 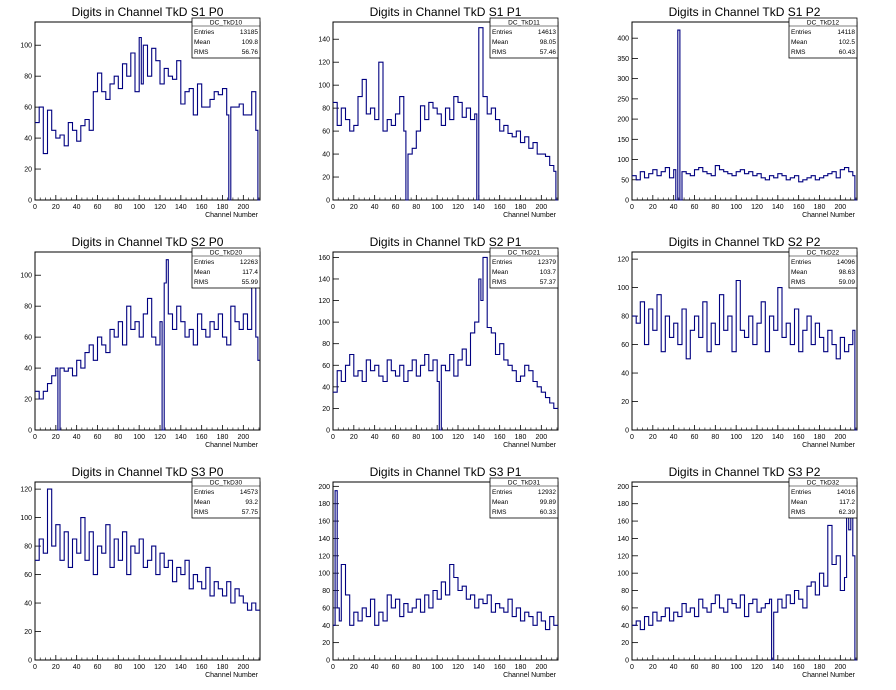 I want to click on chart-title: Digits in Channel TkD S3 P2, so click(x=745, y=472).